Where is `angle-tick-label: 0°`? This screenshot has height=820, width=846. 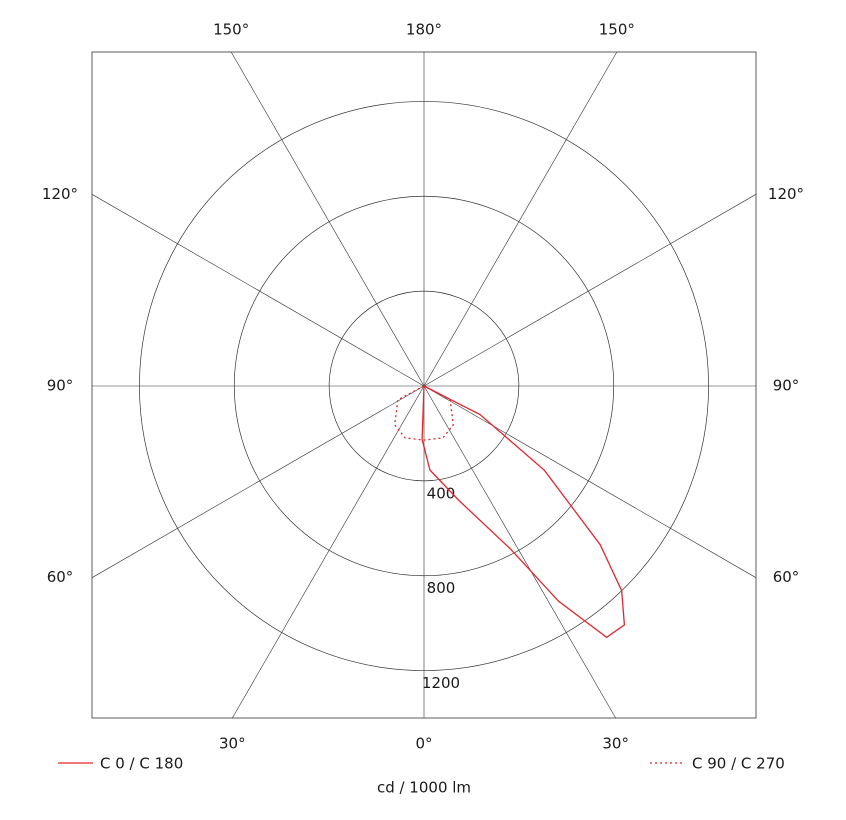
angle-tick-label: 0° is located at coordinates (423, 744).